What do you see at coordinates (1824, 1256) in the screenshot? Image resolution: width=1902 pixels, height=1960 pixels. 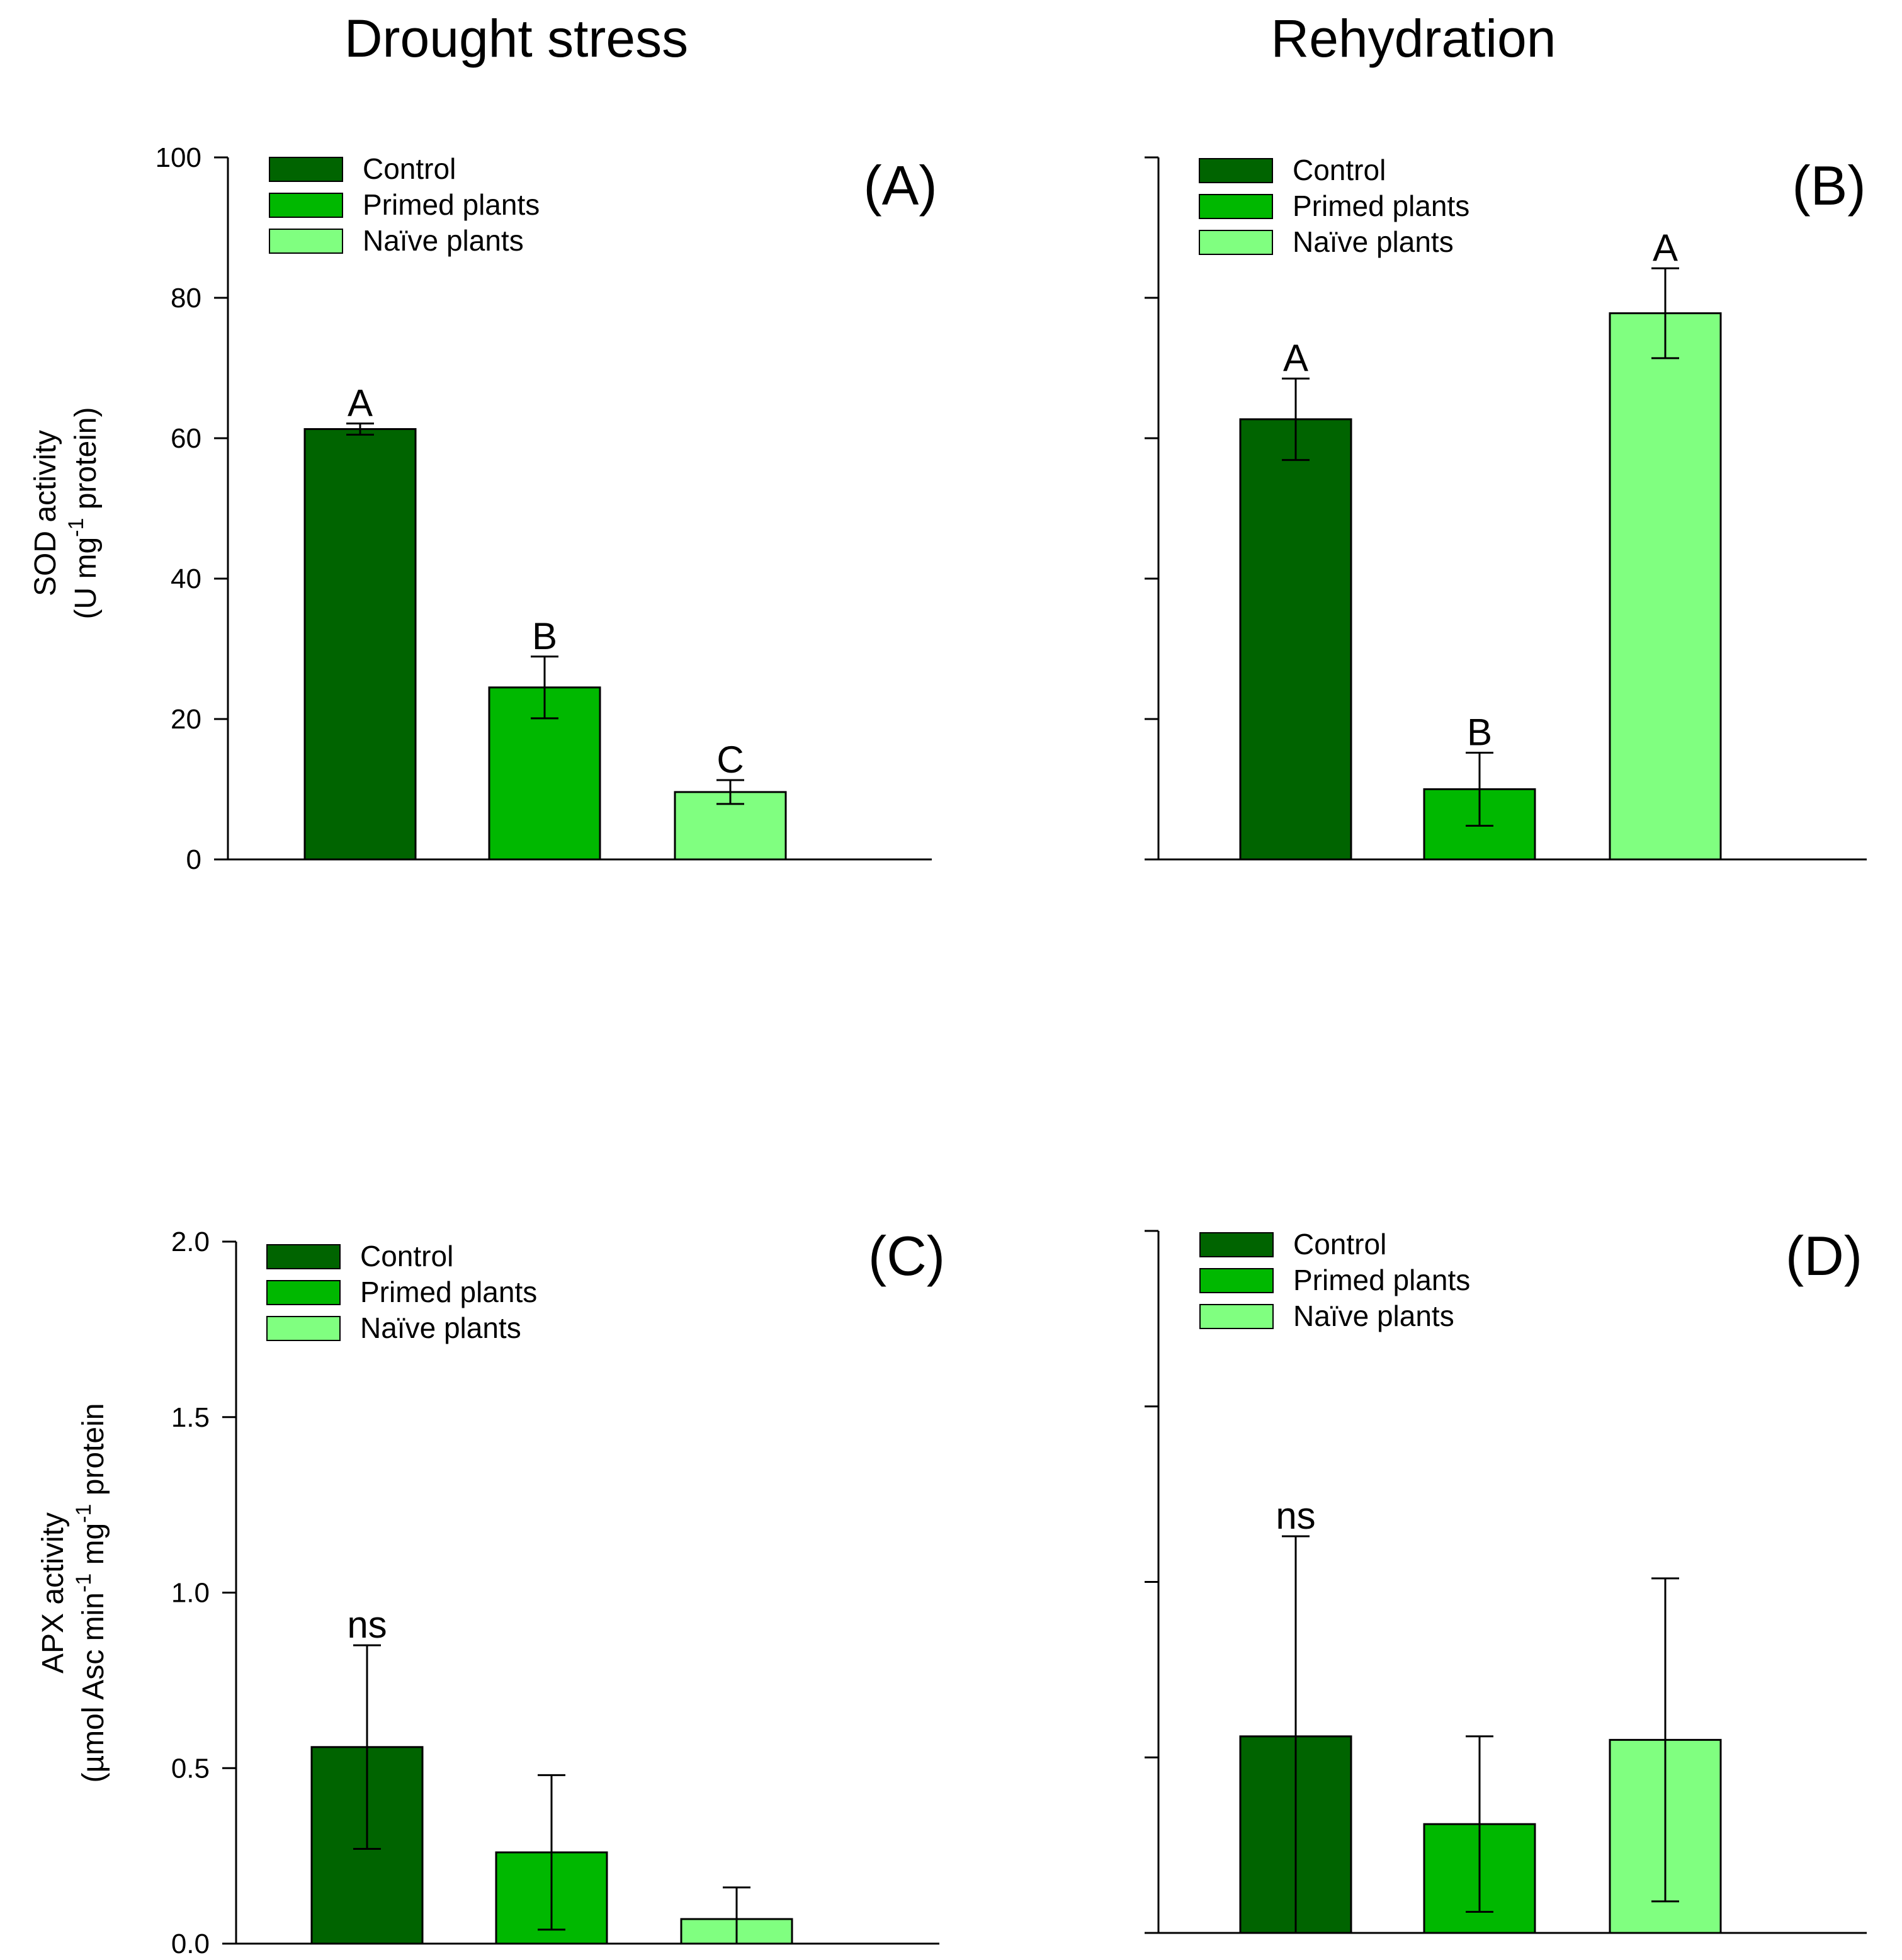 I see `panel-label: (D)` at bounding box center [1824, 1256].